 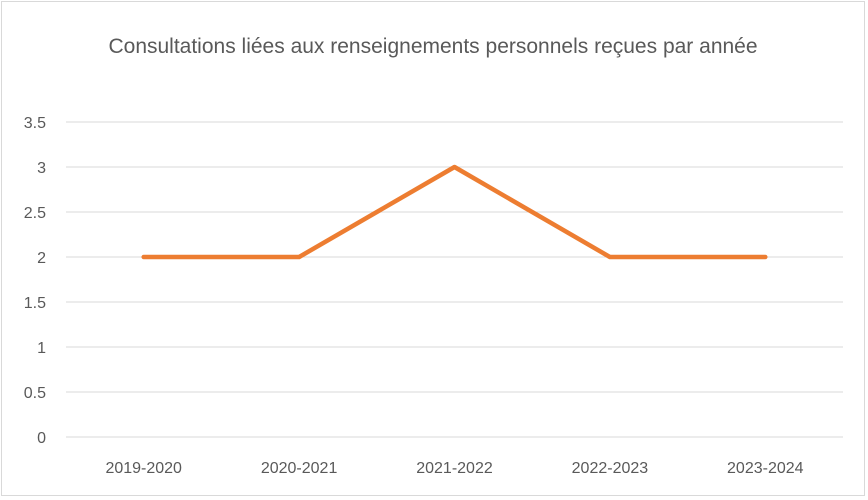 What do you see at coordinates (35, 213) in the screenshot?
I see `y-tick-label: 2.5` at bounding box center [35, 213].